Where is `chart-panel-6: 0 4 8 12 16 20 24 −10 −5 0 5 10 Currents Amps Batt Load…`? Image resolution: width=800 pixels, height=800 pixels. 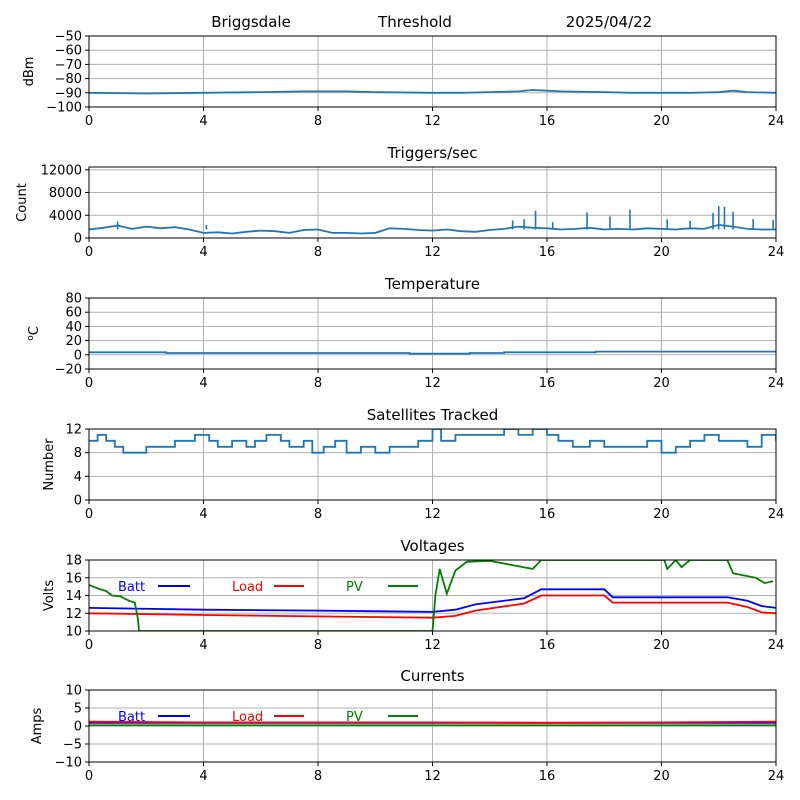 chart-panel-6: 0 4 8 12 16 20 24 −10 −5 0 5 10 Currents Amps Batt Load… is located at coordinates (407, 725).